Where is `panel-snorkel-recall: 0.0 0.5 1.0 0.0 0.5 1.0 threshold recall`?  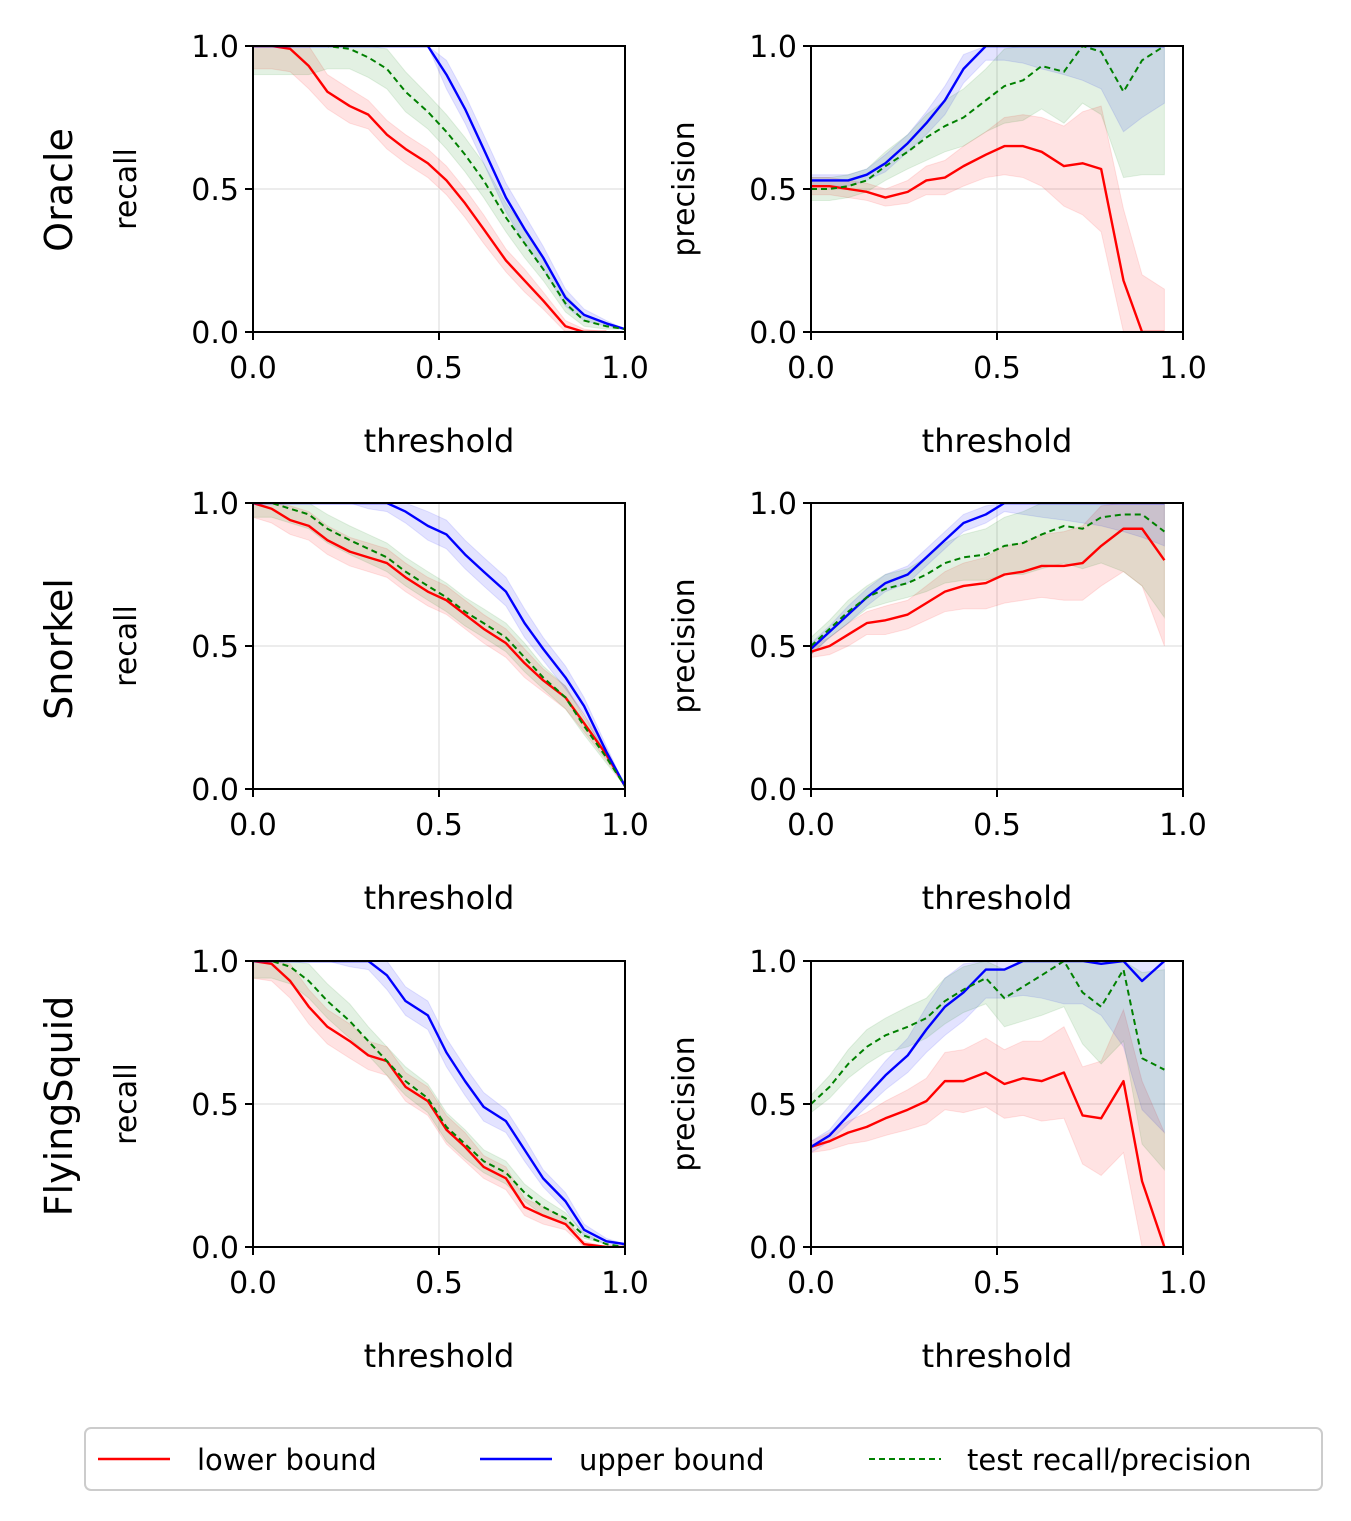
panel-snorkel-recall: 0.0 0.5 1.0 0.0 0.5 1.0 threshold recall is located at coordinates (379, 702).